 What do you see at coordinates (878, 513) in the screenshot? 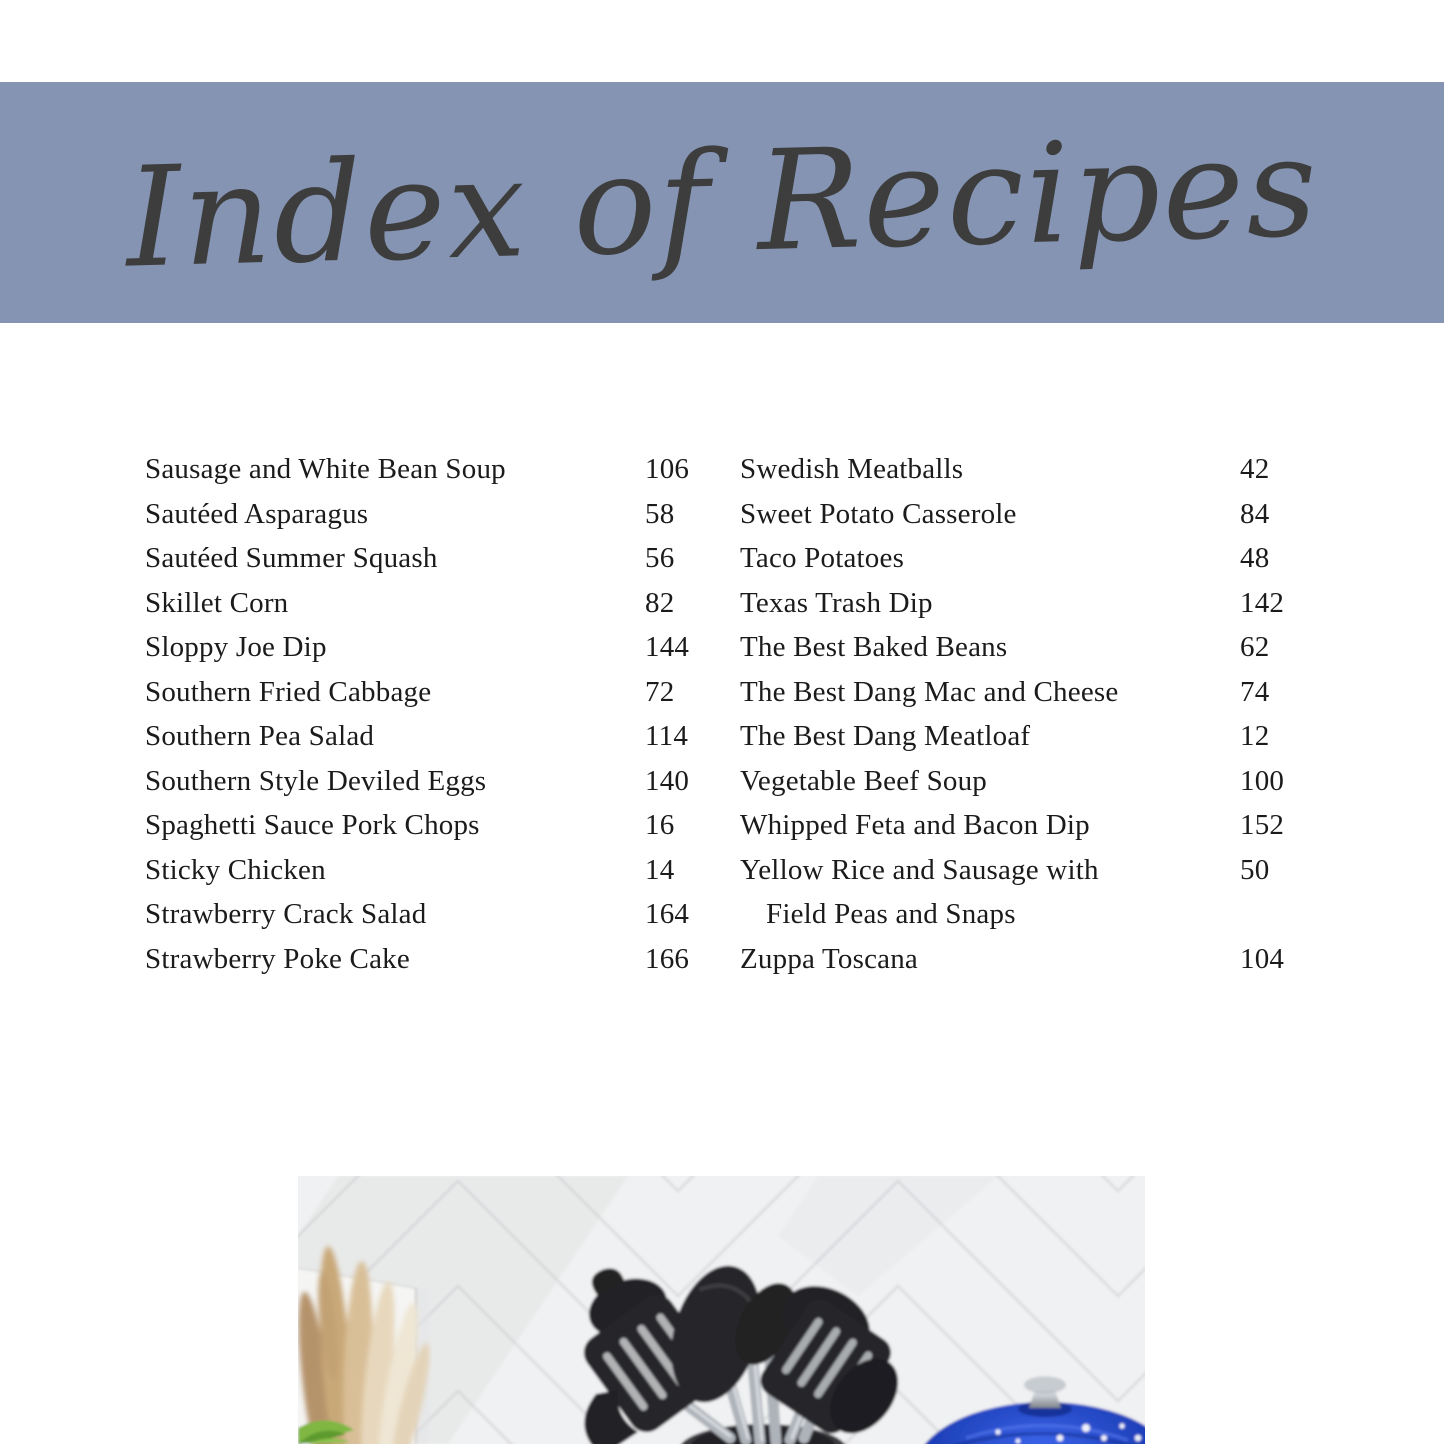
I see `recipe-name: Sweet Potato Casserole` at bounding box center [878, 513].